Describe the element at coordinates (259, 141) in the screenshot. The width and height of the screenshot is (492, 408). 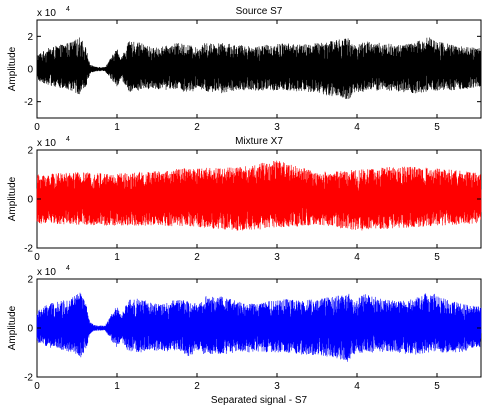
I see `panel-title: Mixture X7` at that location.